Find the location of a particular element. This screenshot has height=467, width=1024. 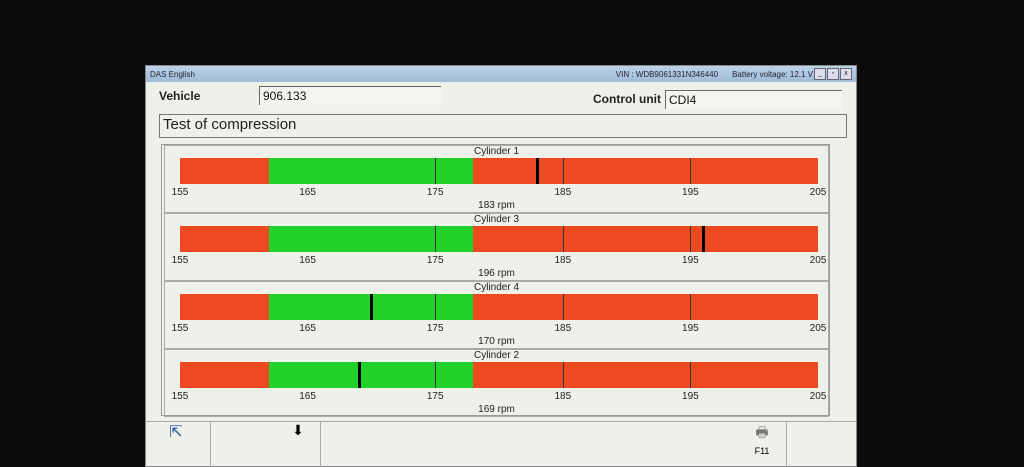

control-unit-field: CDI4 is located at coordinates (753, 99).